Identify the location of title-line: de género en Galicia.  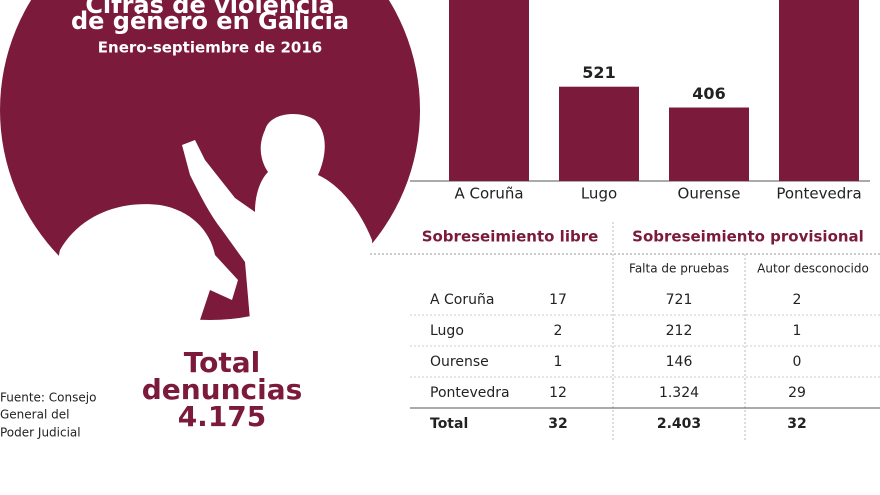
(210, 21).